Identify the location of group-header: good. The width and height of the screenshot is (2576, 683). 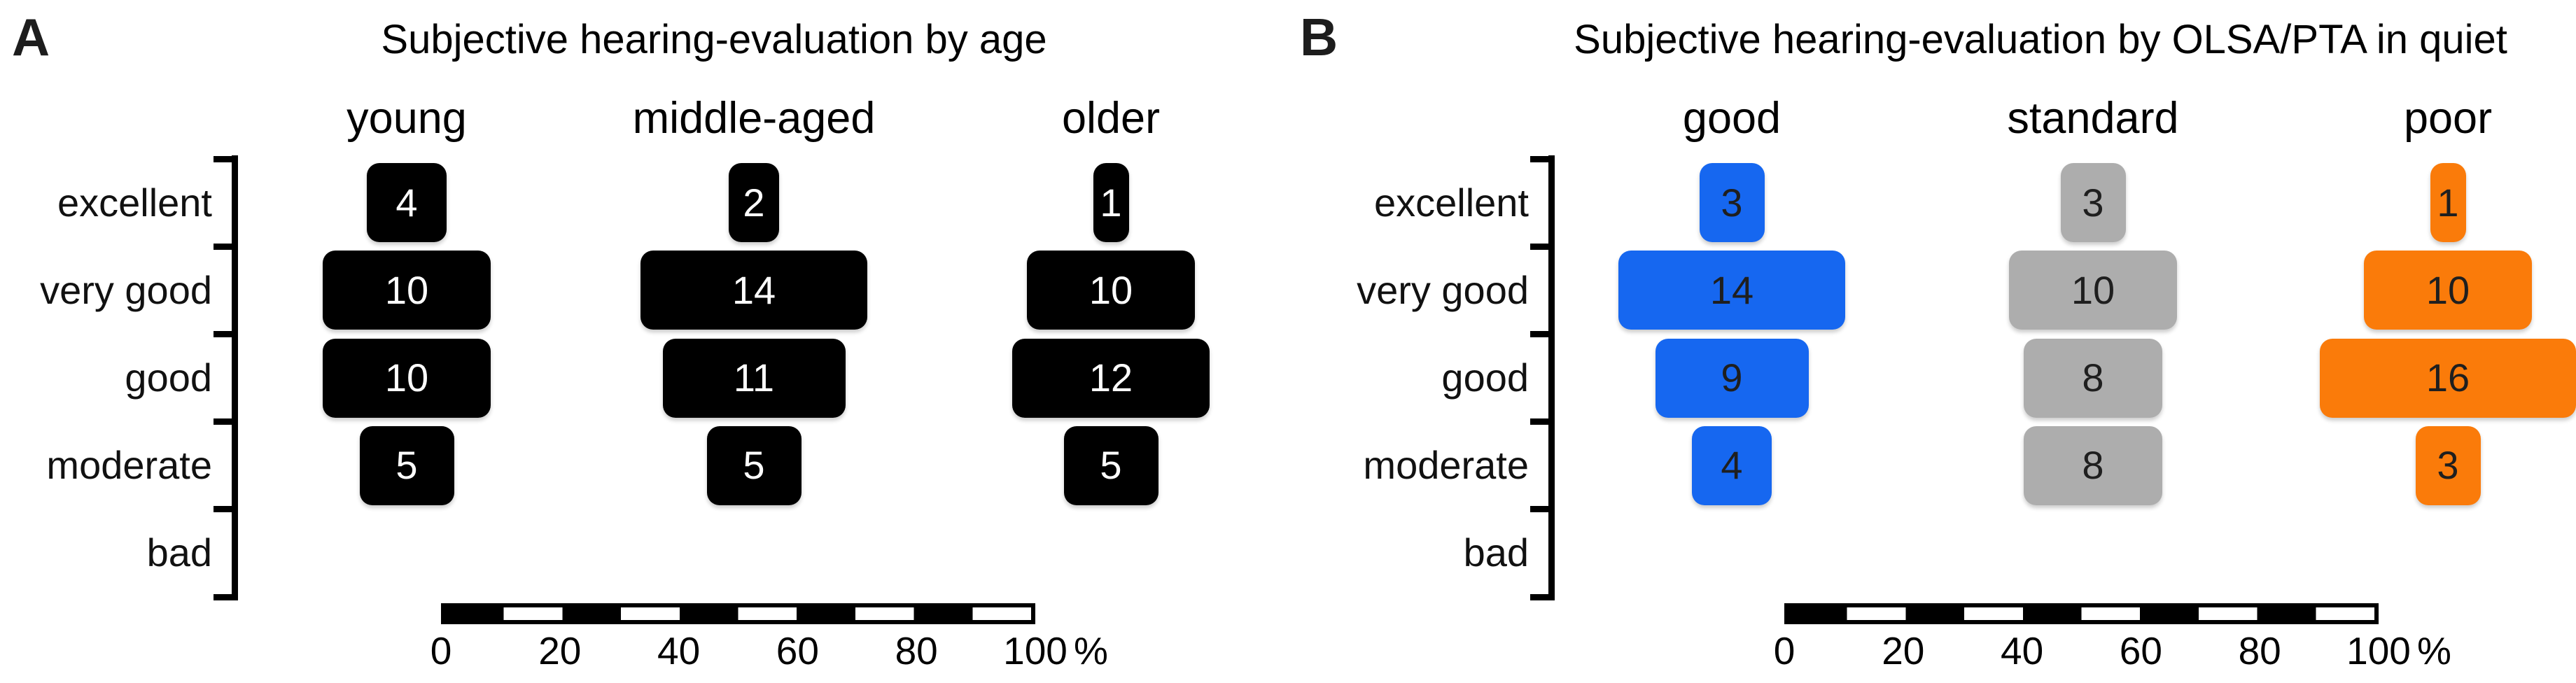
(1732, 118).